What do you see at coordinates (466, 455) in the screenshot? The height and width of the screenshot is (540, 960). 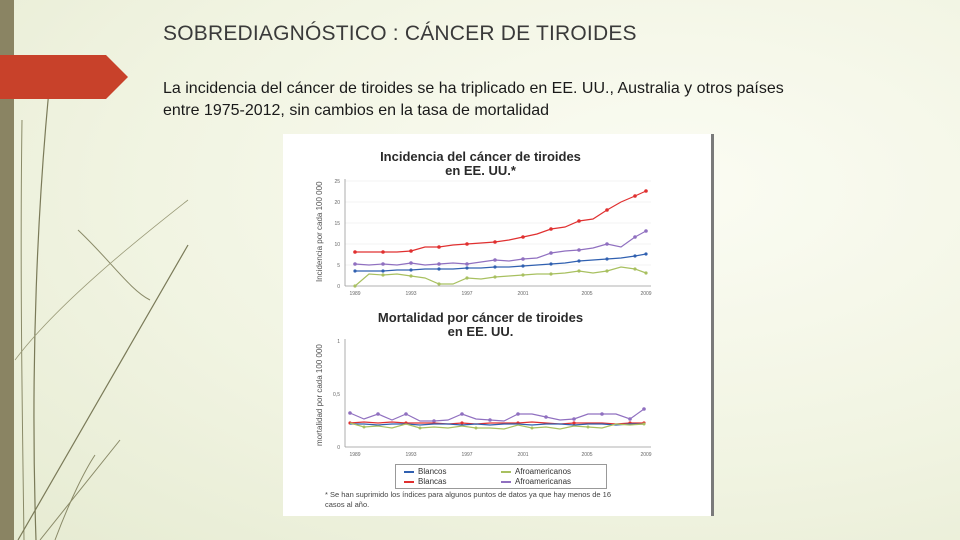 I see `mortality-xtick: 1997` at bounding box center [466, 455].